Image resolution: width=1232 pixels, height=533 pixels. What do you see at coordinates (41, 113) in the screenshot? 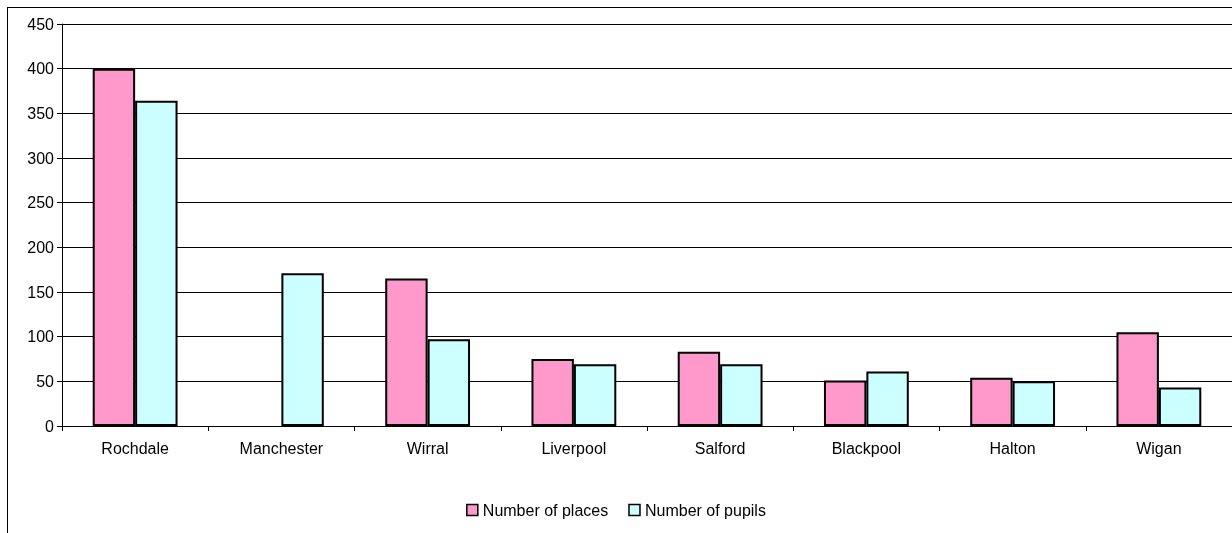
I see `y-tick-label: 350` at bounding box center [41, 113].